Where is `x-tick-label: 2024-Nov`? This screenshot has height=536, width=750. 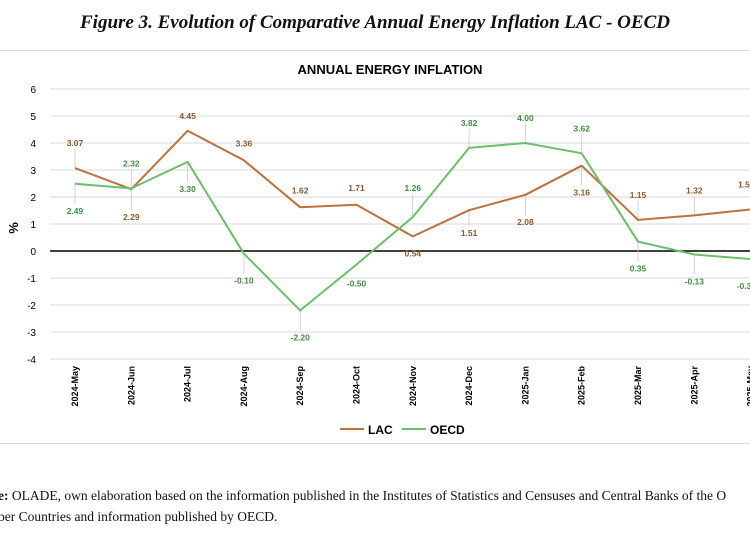 x-tick-label: 2024-Nov is located at coordinates (413, 386).